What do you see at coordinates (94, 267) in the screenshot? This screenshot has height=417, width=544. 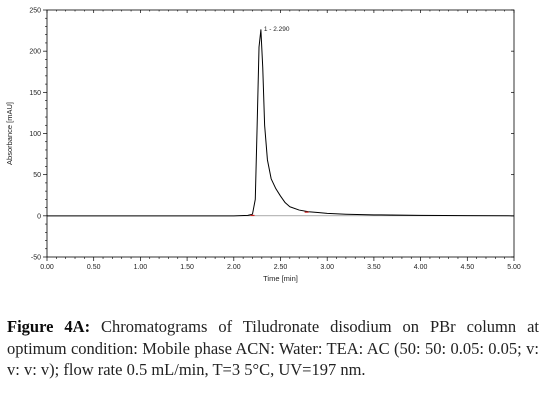 I see `x-tick-label: 0.50` at bounding box center [94, 267].